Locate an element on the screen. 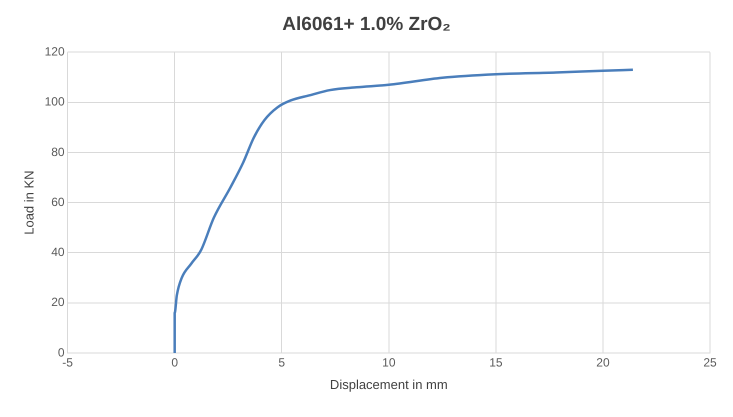 The width and height of the screenshot is (733, 417). x-tick-label: 25 is located at coordinates (710, 363).